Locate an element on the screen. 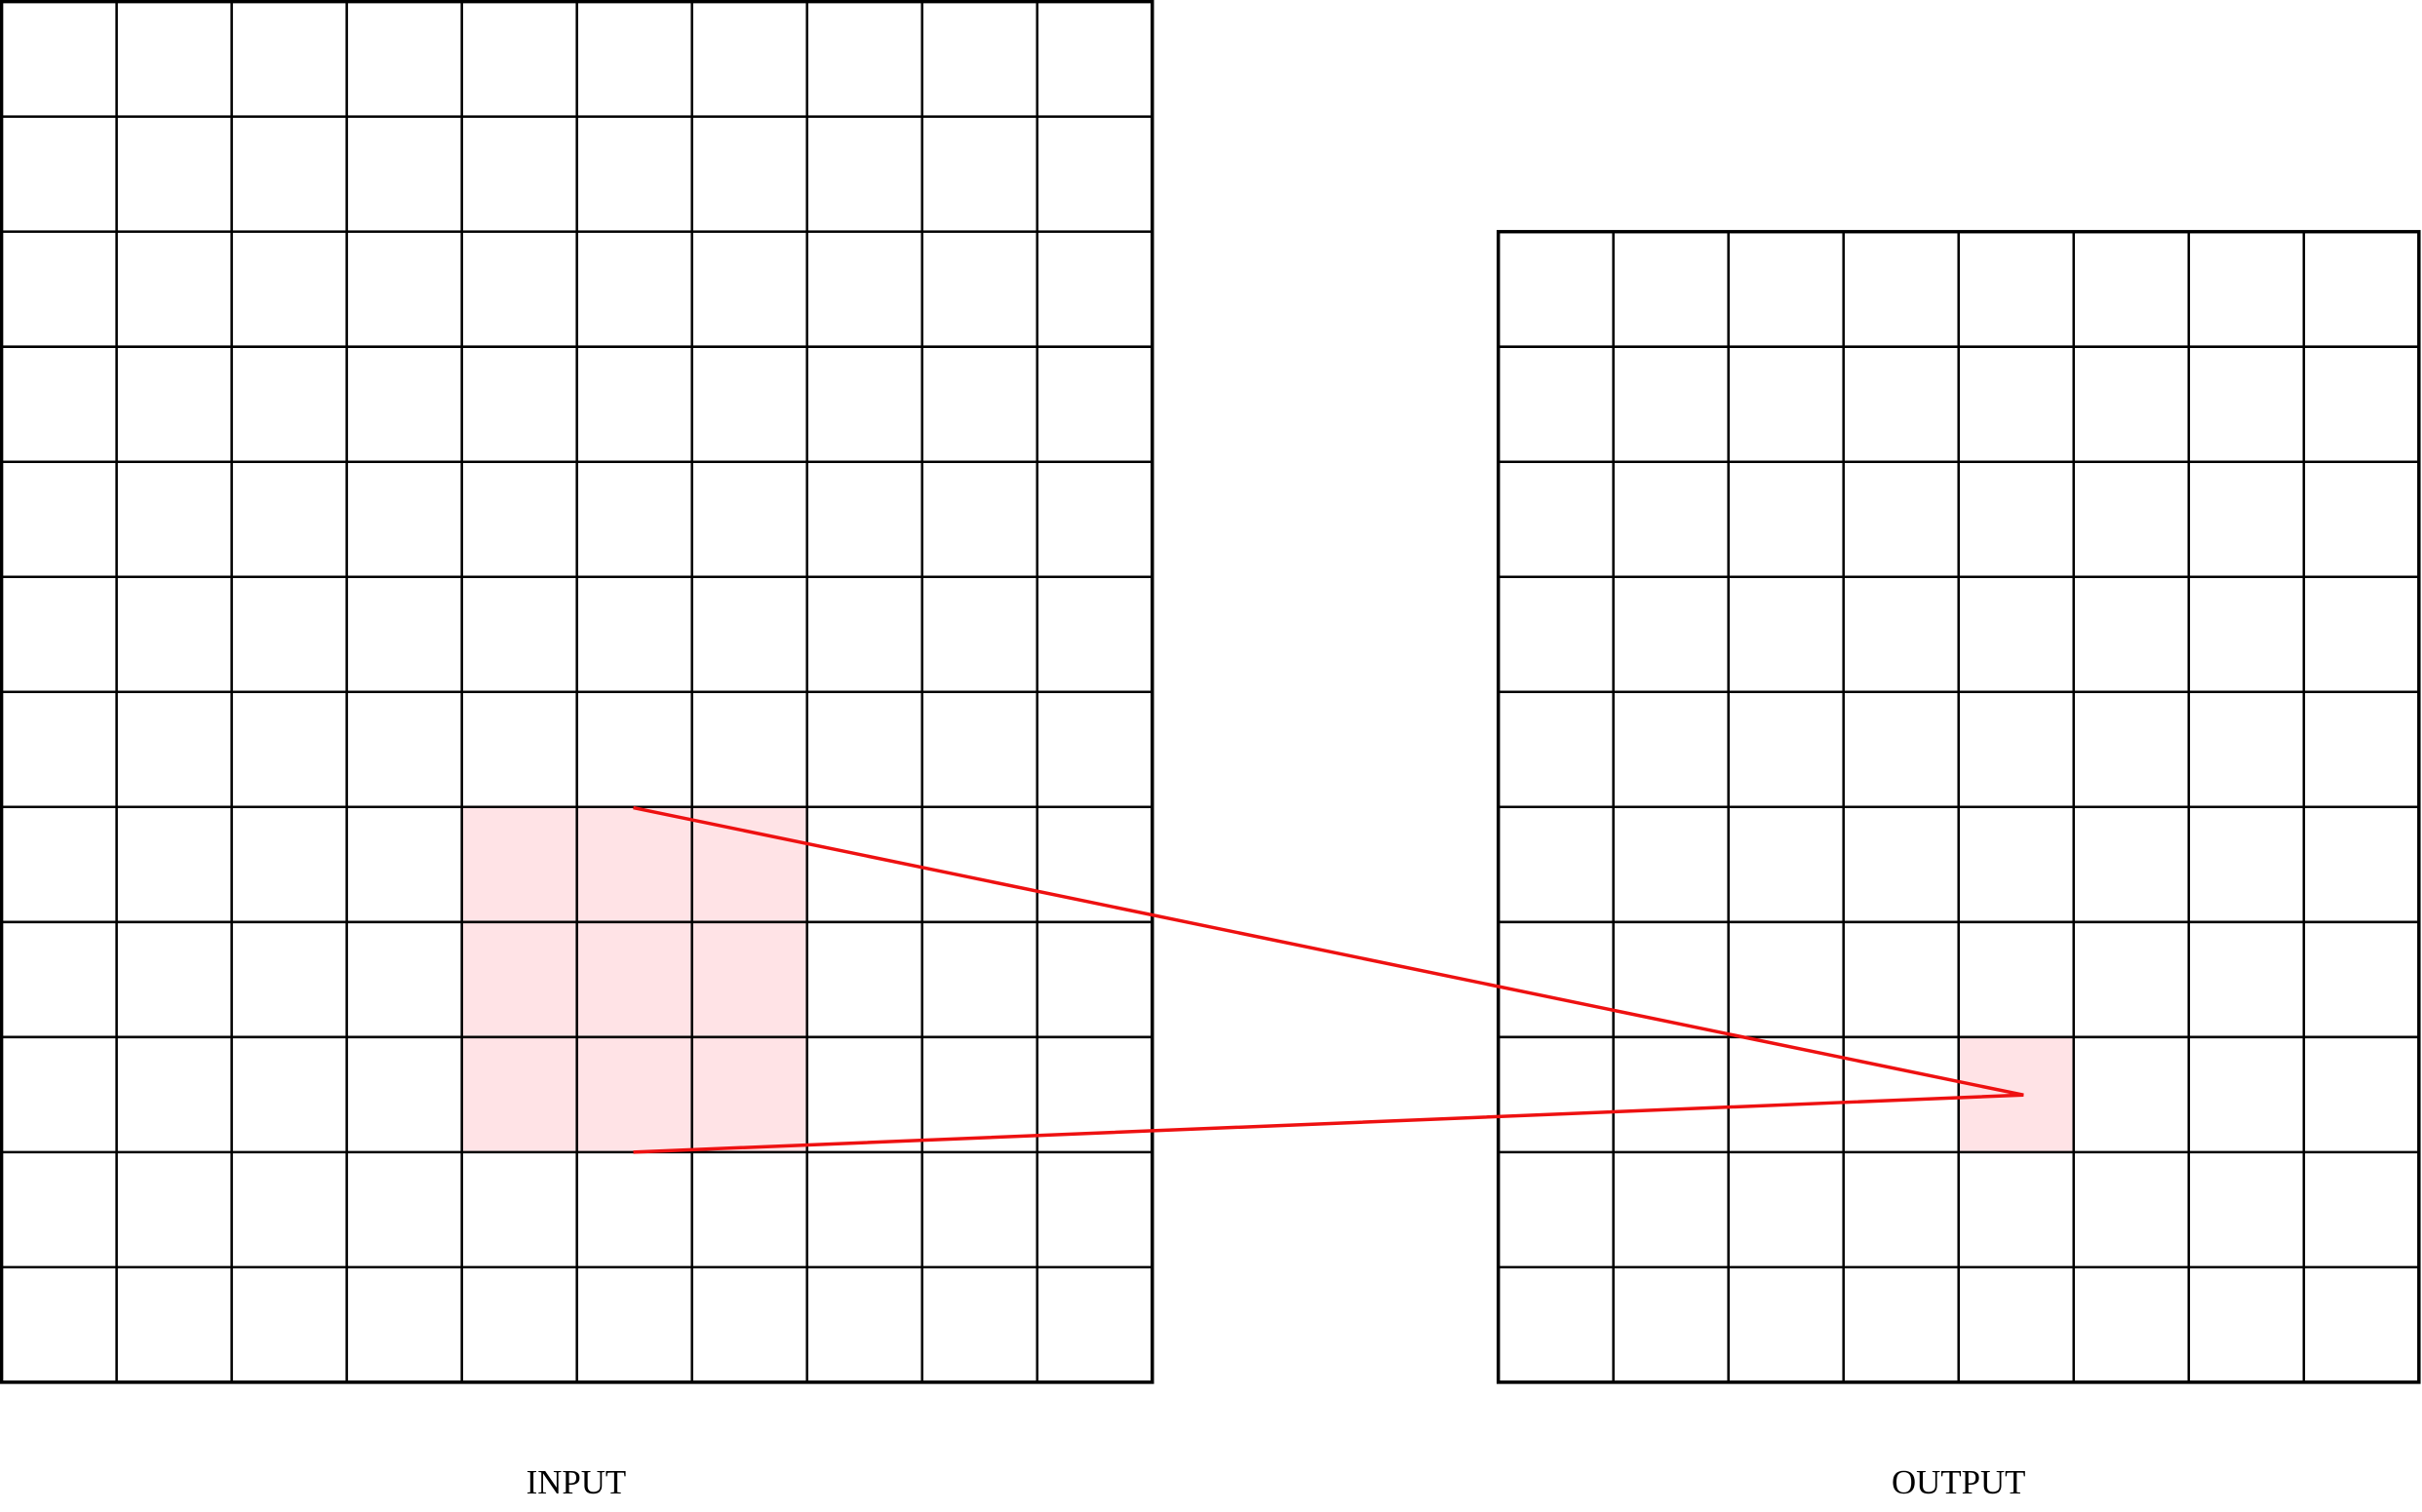 The width and height of the screenshot is (2422, 1512). input-label: INPUT is located at coordinates (577, 1482).